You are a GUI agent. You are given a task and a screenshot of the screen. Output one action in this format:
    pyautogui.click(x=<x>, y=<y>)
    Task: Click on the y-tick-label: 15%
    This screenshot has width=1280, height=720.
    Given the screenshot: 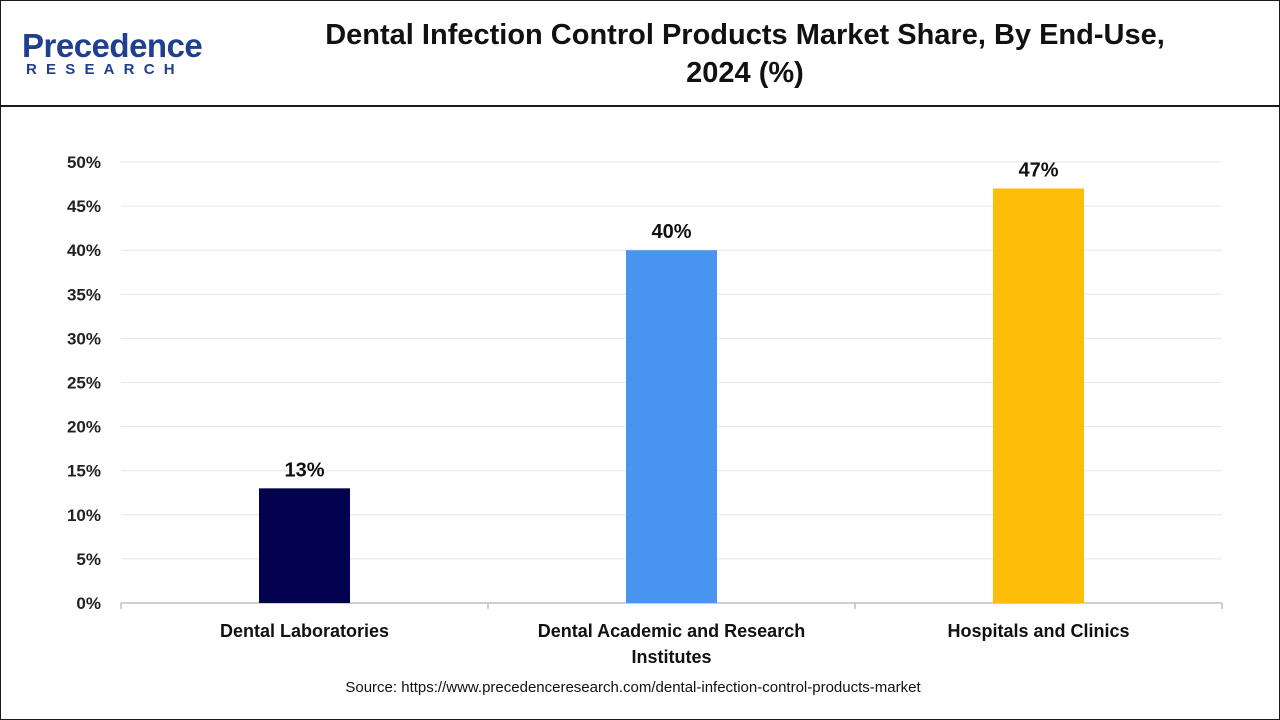 What is the action you would take?
    pyautogui.click(x=84, y=471)
    